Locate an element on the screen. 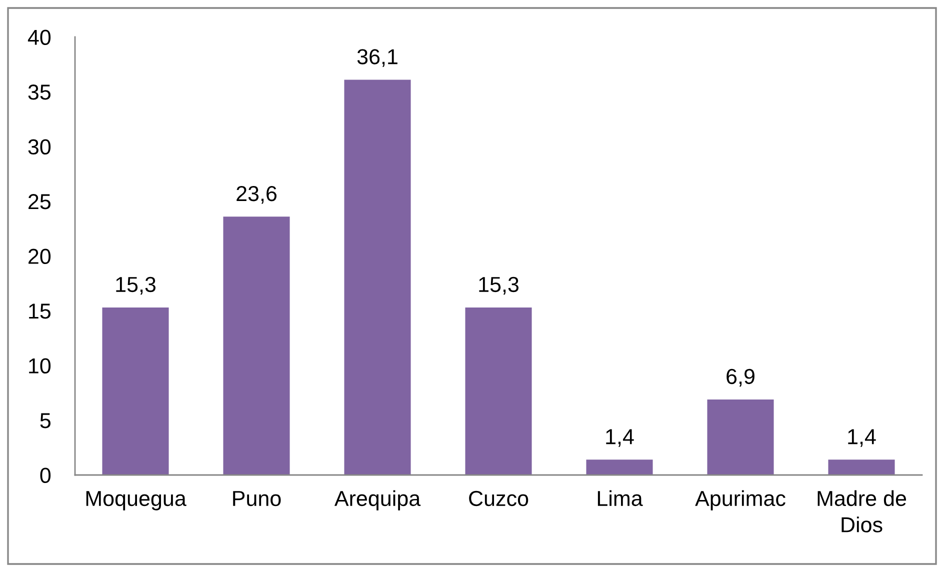  y-tick-label: 40 is located at coordinates (39, 38).